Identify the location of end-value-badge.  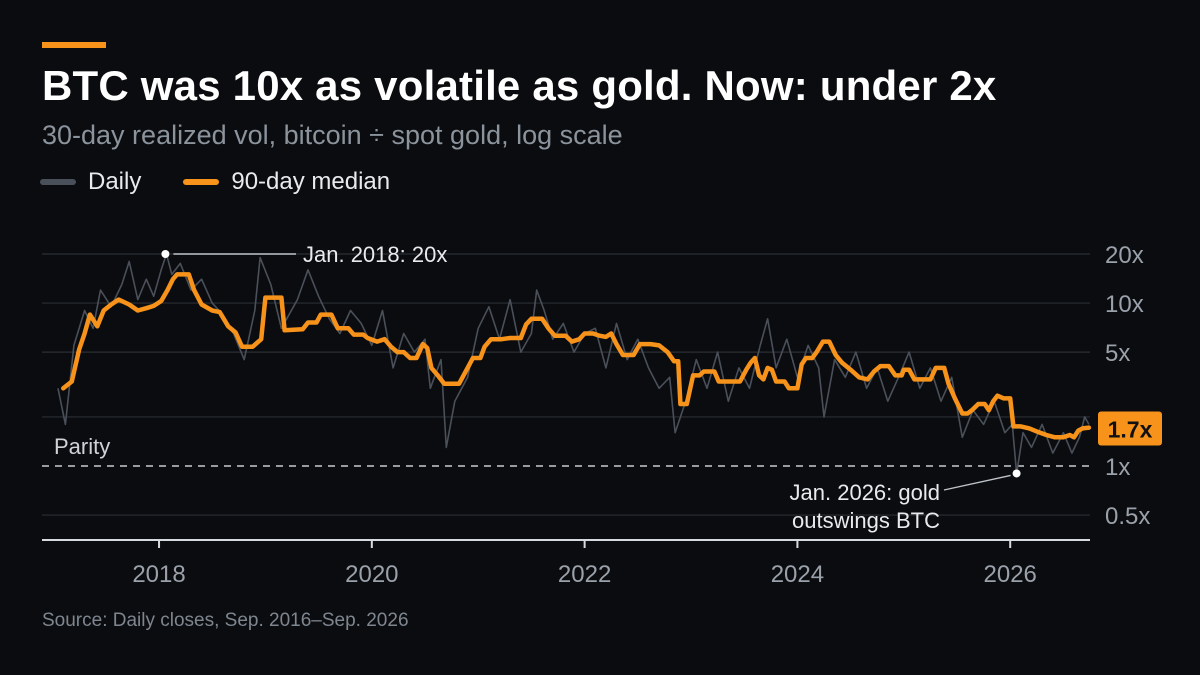
(1130, 428).